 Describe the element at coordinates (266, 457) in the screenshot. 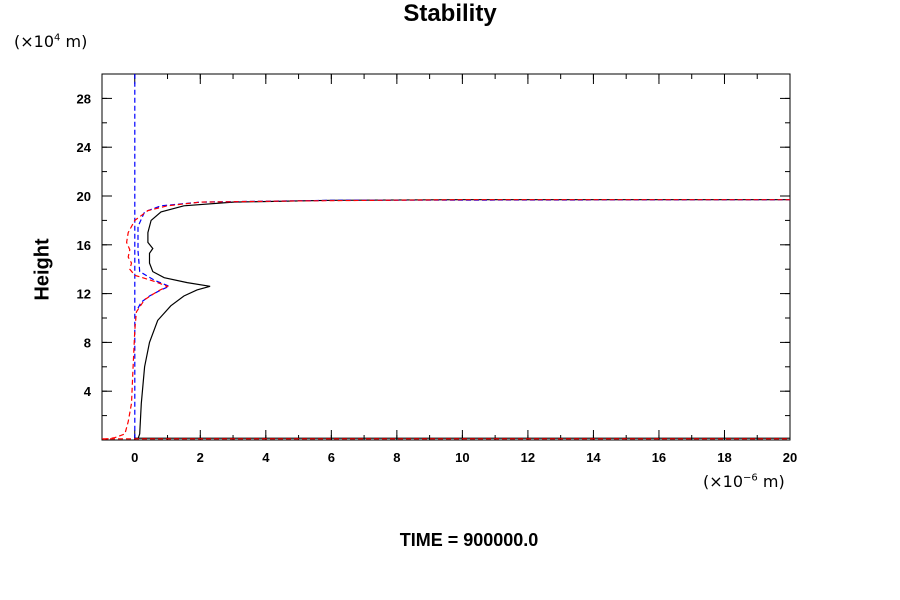

I see `x-tick-label: 4` at that location.